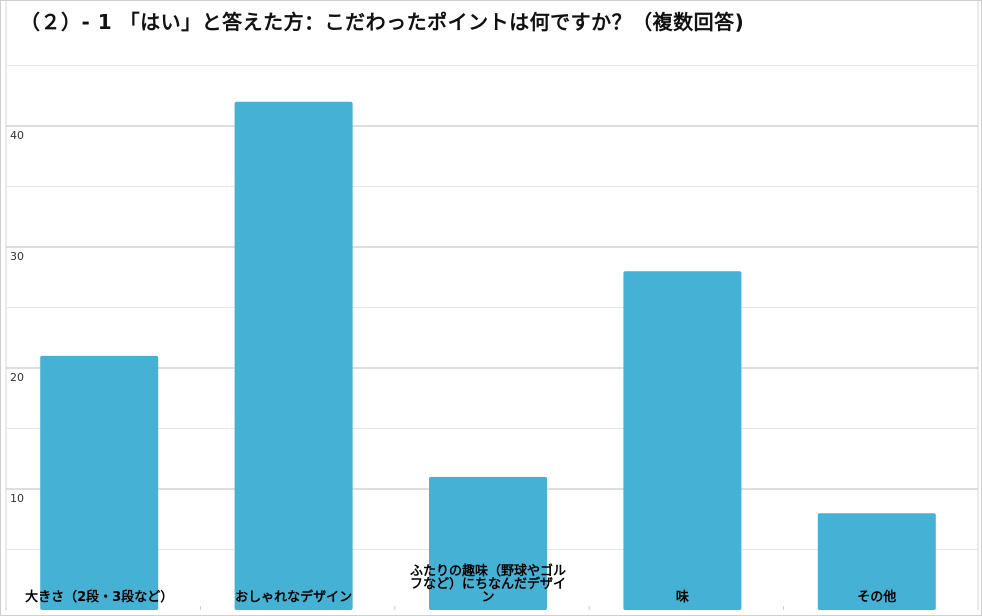 Image resolution: width=982 pixels, height=616 pixels. What do you see at coordinates (488, 584) in the screenshot?
I see `category-label: フなど）にちなんだデザイ` at bounding box center [488, 584].